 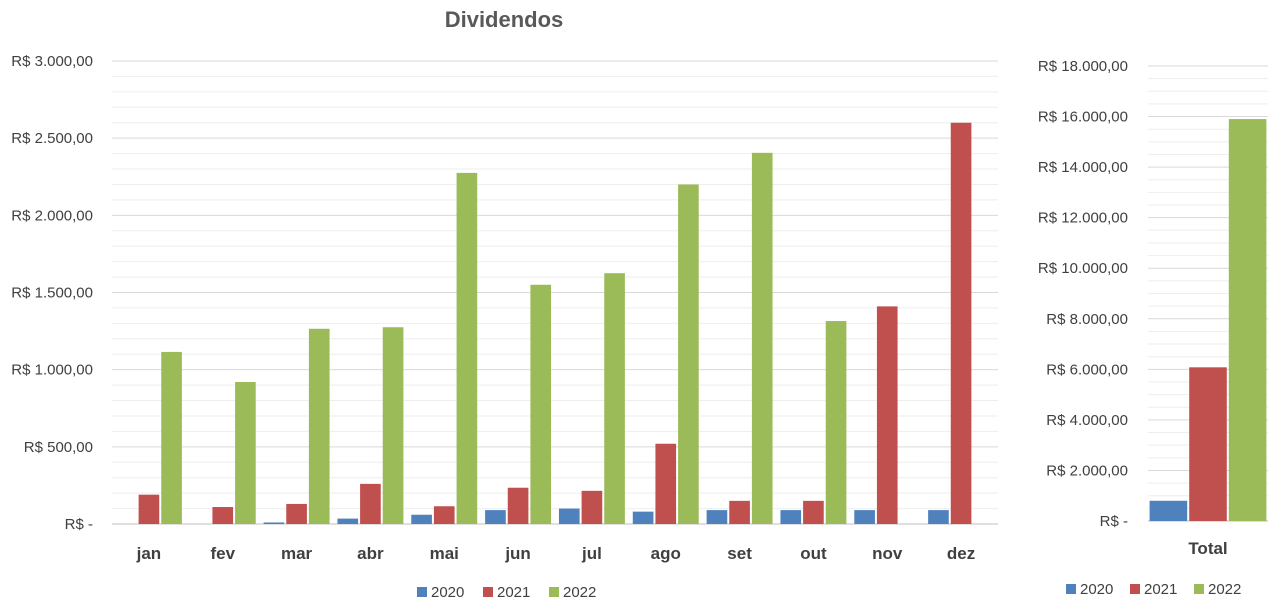 What do you see at coordinates (1208, 320) in the screenshot?
I see `total-chart-bars` at bounding box center [1208, 320].